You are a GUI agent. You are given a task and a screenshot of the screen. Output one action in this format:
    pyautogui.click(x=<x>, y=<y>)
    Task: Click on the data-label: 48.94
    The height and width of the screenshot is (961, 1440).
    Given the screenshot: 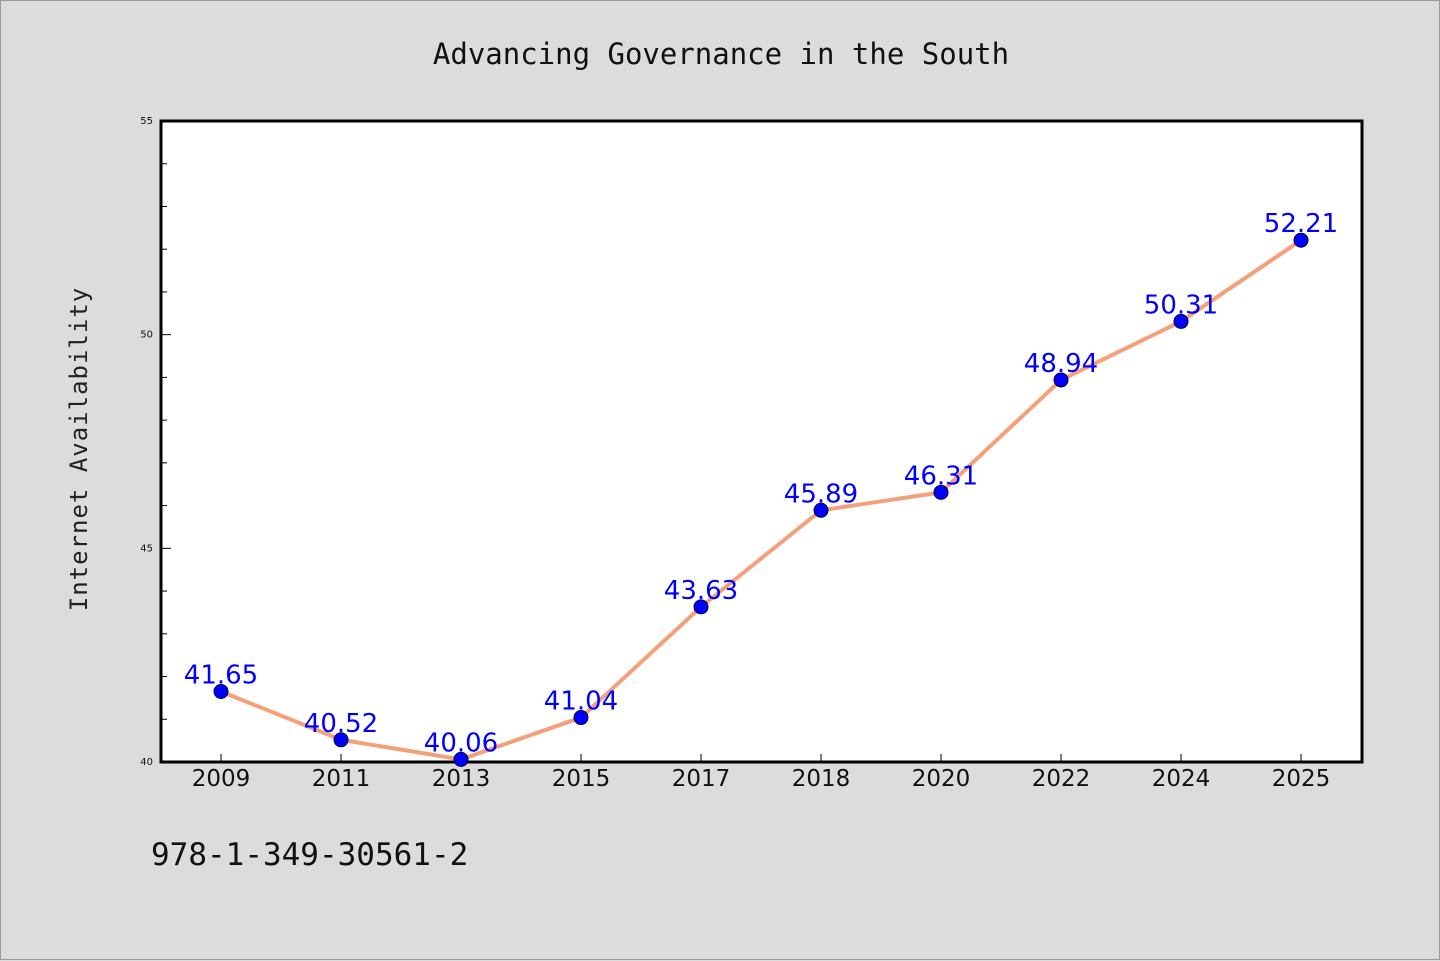 What is the action you would take?
    pyautogui.click(x=1061, y=364)
    